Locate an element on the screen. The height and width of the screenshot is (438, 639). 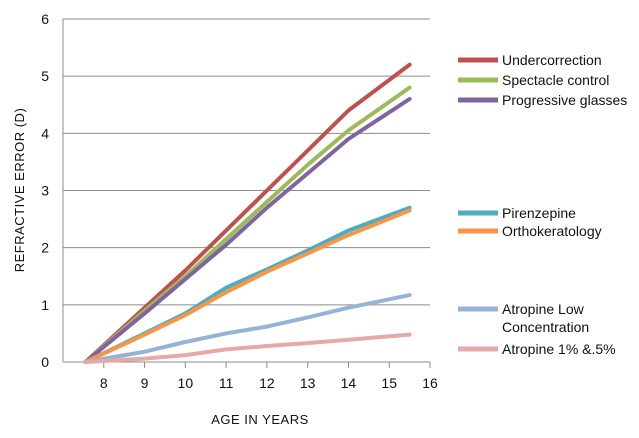
y-tick-label: 0 is located at coordinates (45, 362).